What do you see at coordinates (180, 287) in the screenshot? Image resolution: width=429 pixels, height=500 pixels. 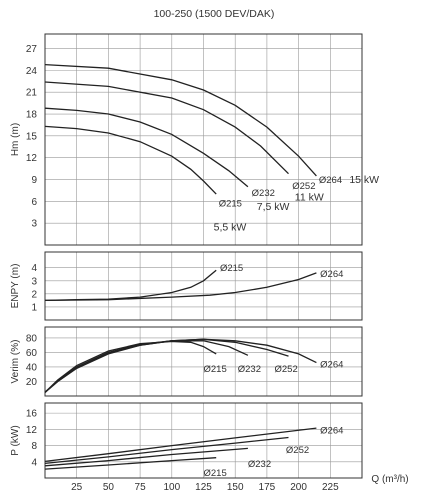 I see `curve-npsh` at bounding box center [180, 287].